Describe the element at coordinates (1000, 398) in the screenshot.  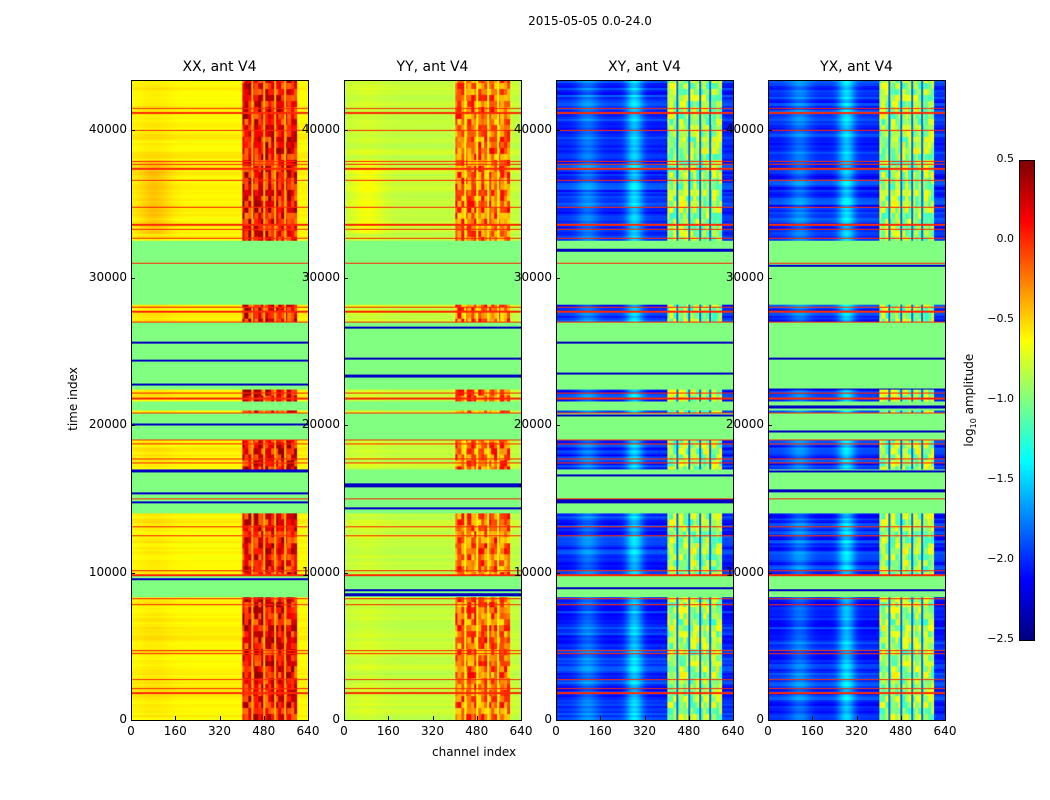
I see `colorbar-tick-label: −1.0` at that location.